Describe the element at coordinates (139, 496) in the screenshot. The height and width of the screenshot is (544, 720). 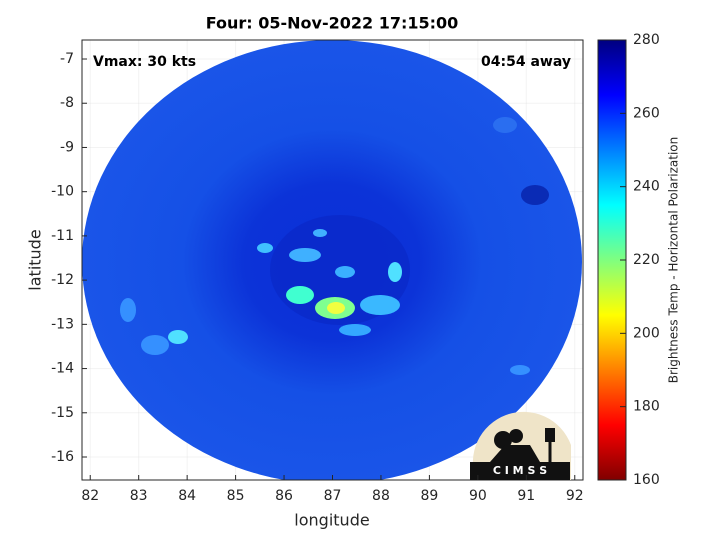
I see `x-tick-label: 83` at that location.